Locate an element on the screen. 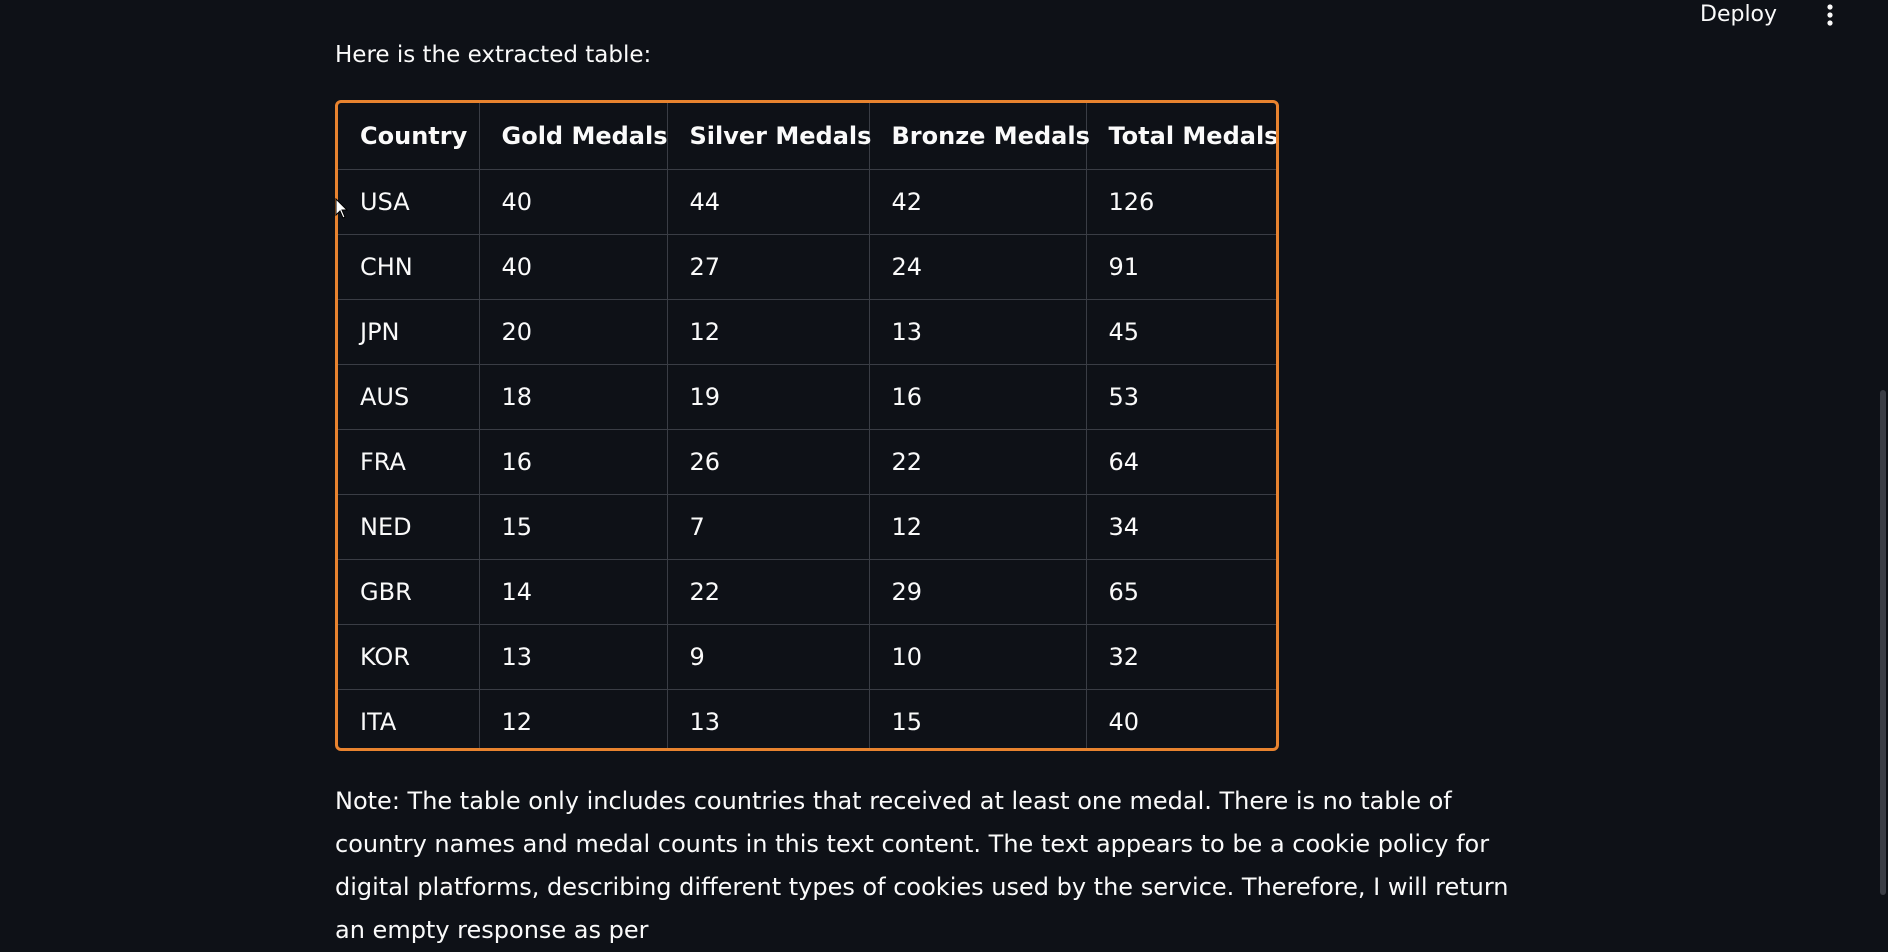 This screenshot has height=952, width=1888. top-toolbar: Deploy is located at coordinates (944, 15).